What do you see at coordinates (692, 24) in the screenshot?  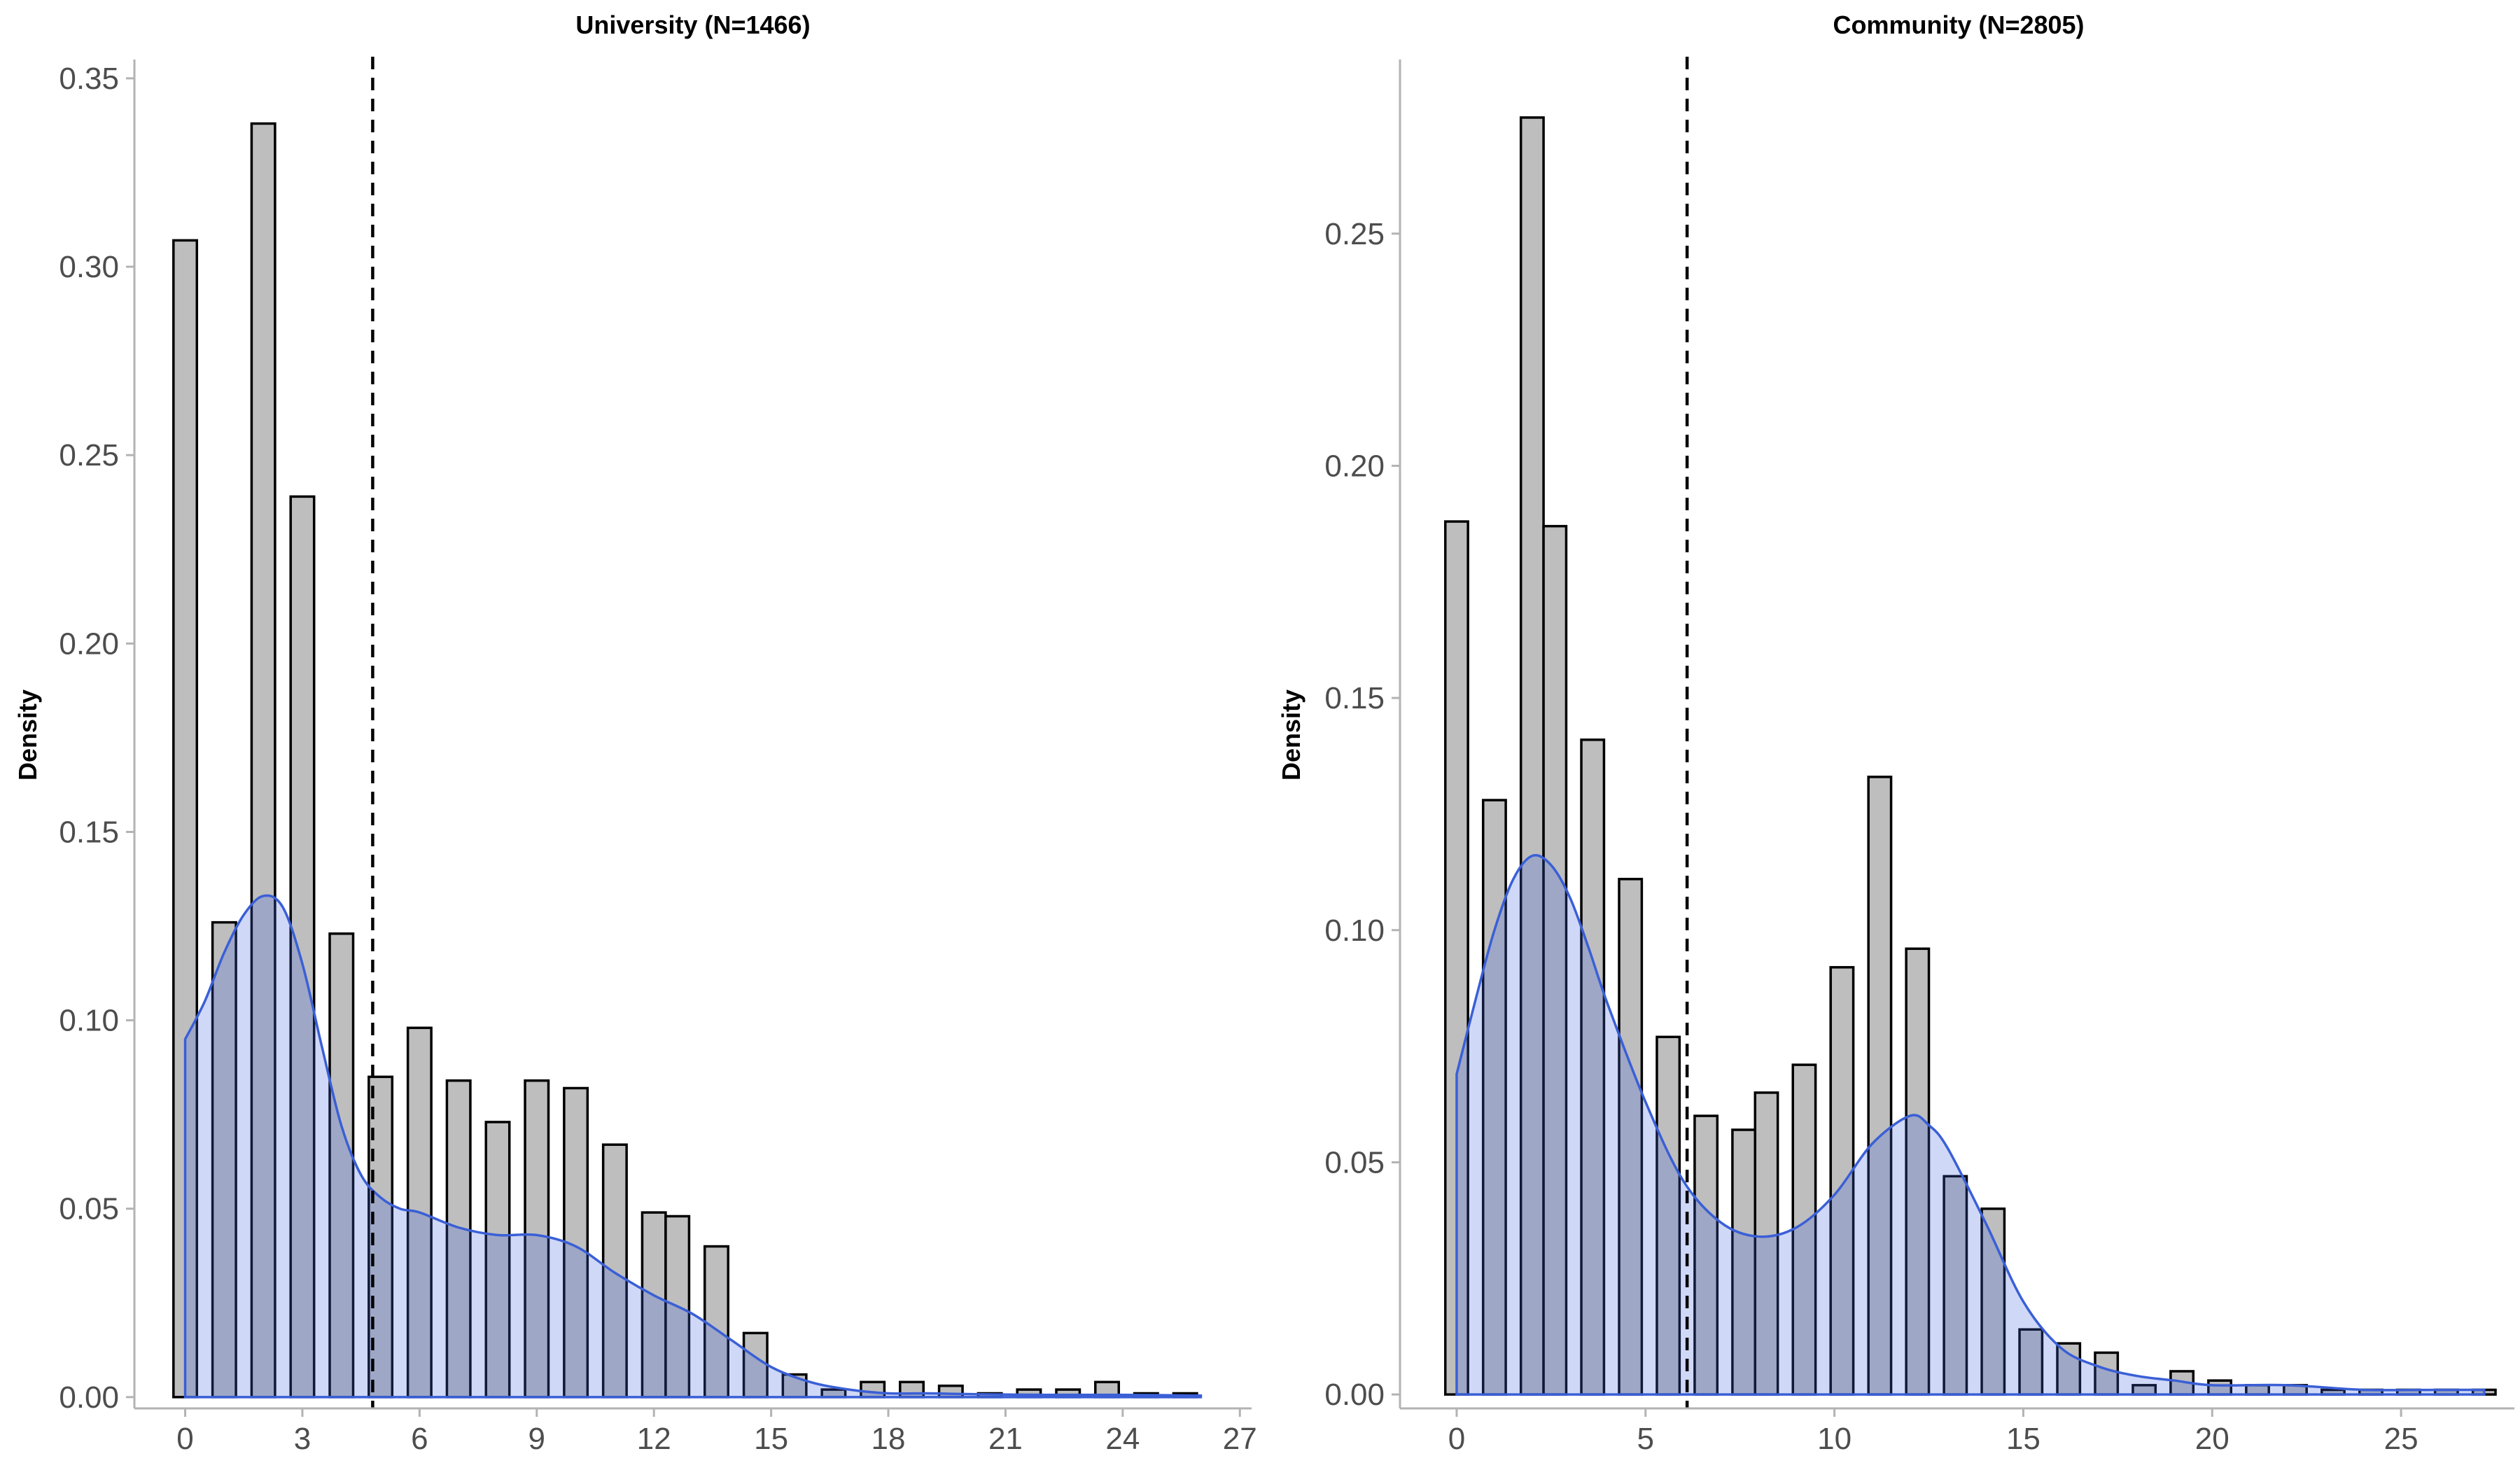 I see `panel-title-university: University (N=1466)` at bounding box center [692, 24].